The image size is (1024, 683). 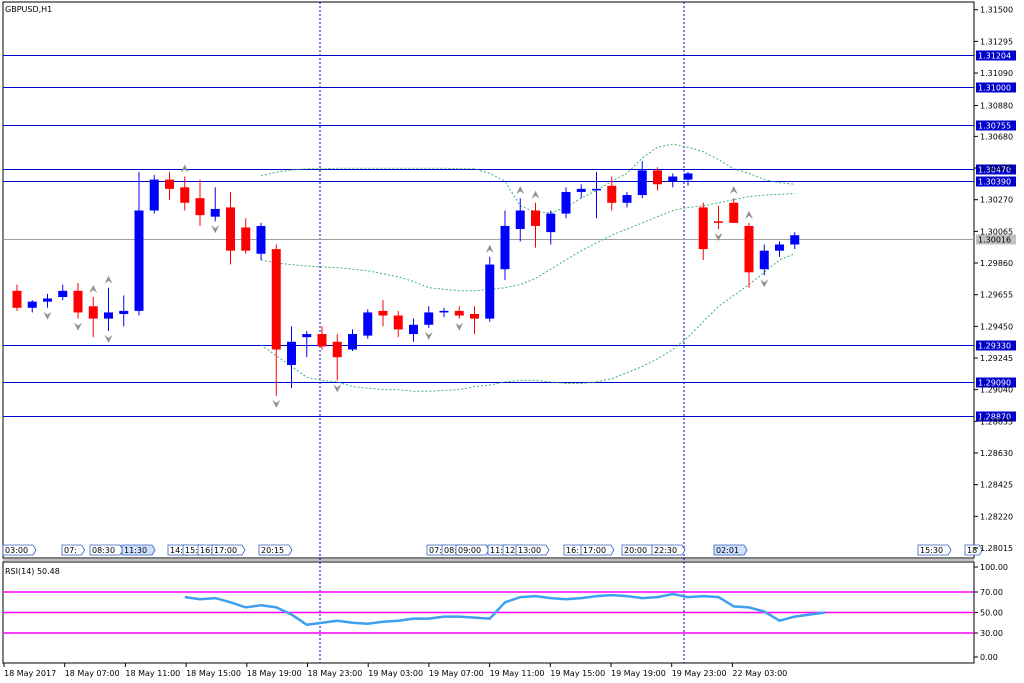 I want to click on bollinger-middle-band, so click(x=527, y=242).